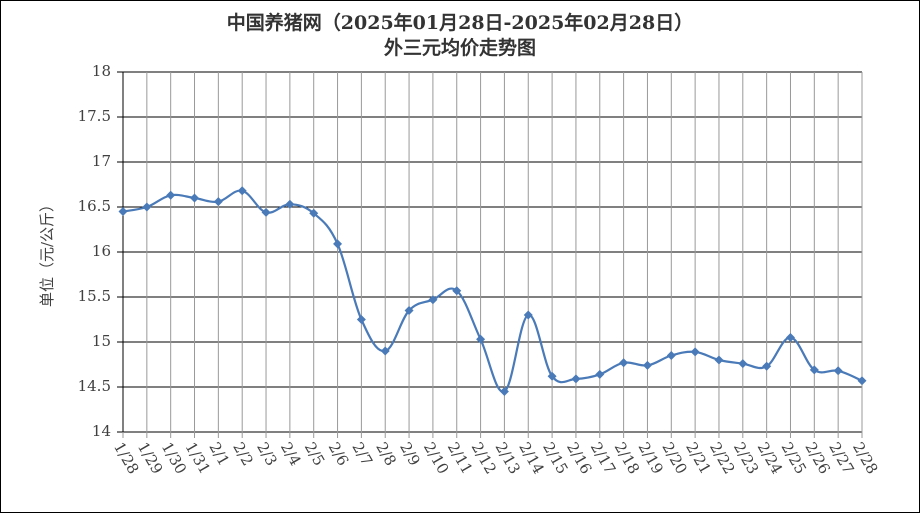 The width and height of the screenshot is (920, 513). I want to click on y-tick-label: 15.5, so click(94, 296).